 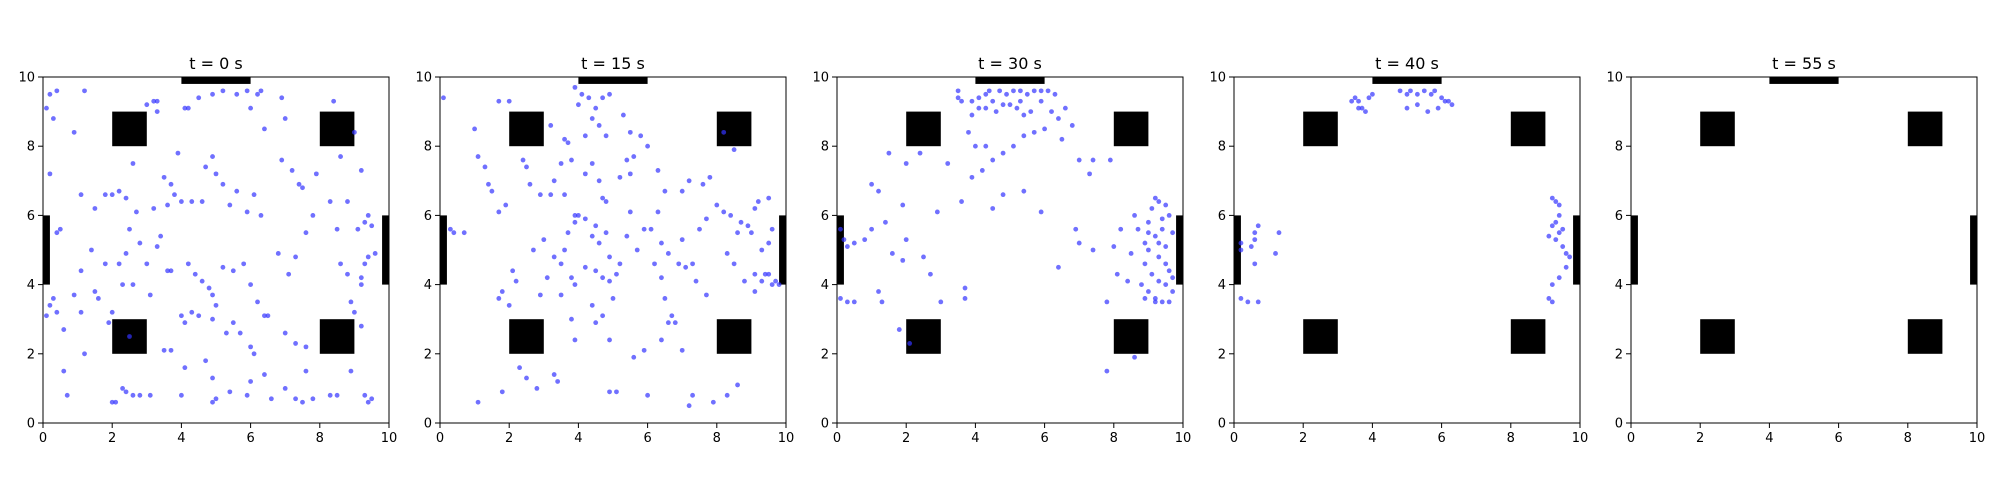 What do you see at coordinates (1001, 250) in the screenshot?
I see `scatter-panel: 0 2 4 6 8 10 0 2 4 6 8 10 t = 30 s` at bounding box center [1001, 250].